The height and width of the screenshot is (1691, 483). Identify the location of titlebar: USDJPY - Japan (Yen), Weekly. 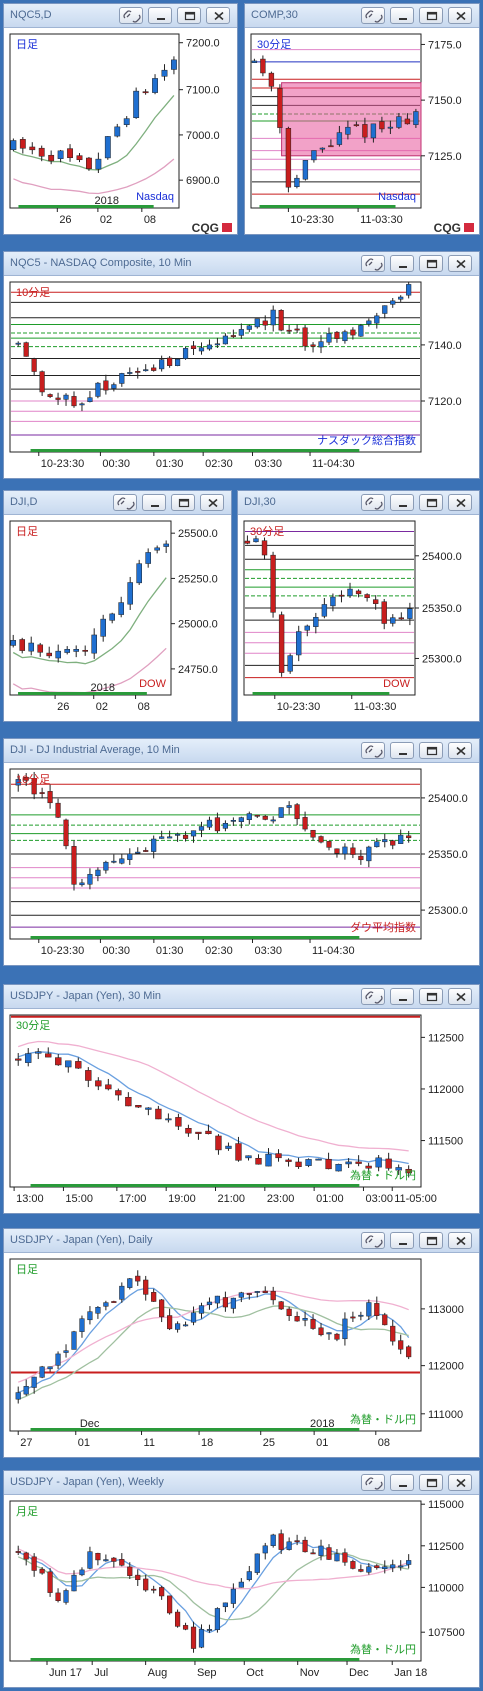
(241, 1483).